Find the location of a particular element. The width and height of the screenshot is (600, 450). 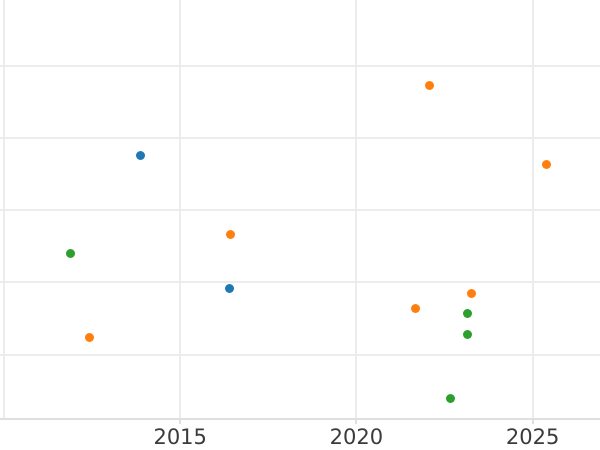

x-tick-label: 2015 is located at coordinates (180, 437).